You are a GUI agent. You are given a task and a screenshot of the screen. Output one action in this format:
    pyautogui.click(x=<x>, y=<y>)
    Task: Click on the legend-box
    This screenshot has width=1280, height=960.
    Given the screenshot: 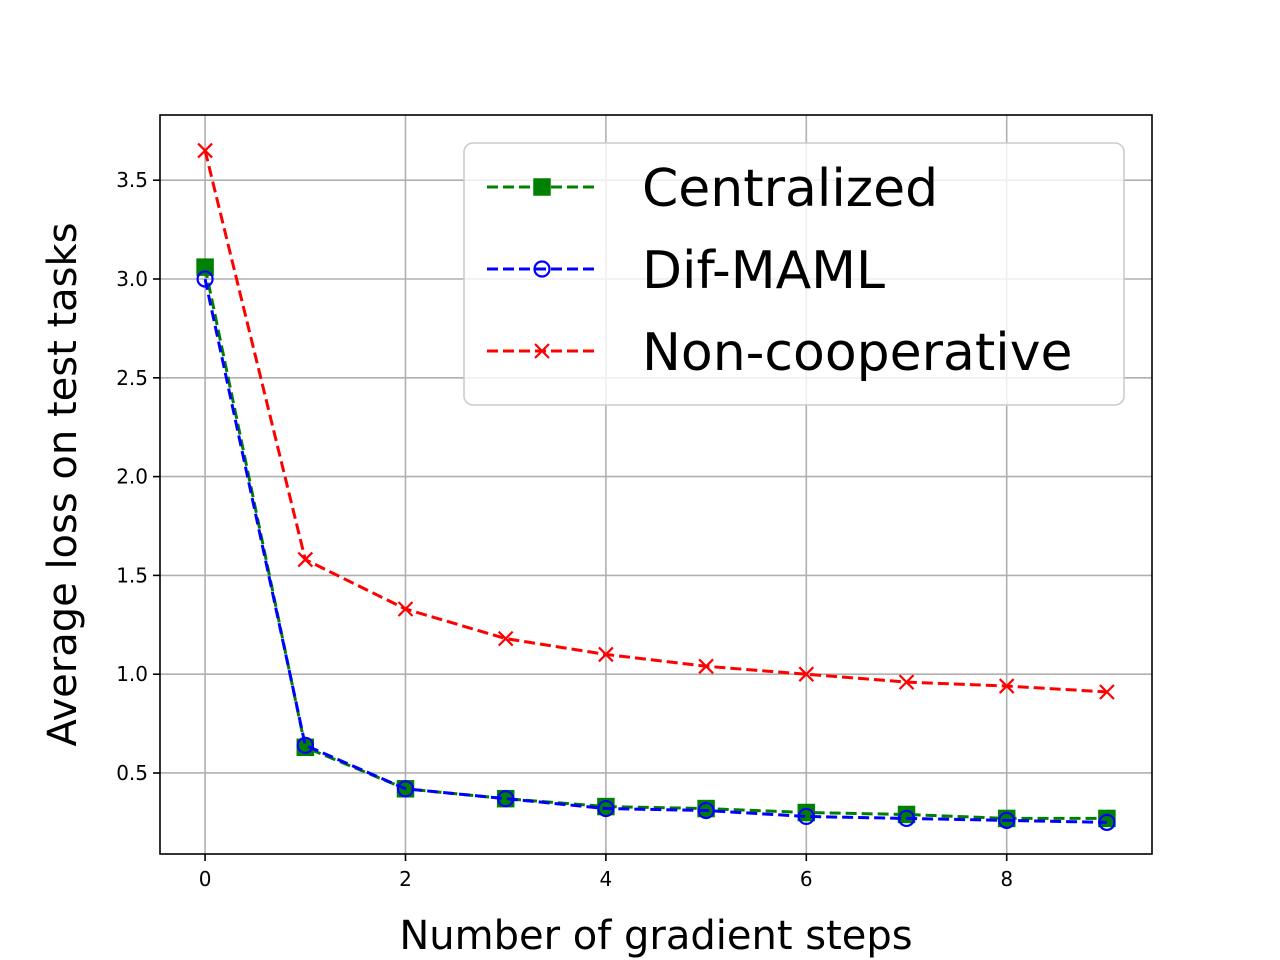 What is the action you would take?
    pyautogui.click(x=794, y=274)
    